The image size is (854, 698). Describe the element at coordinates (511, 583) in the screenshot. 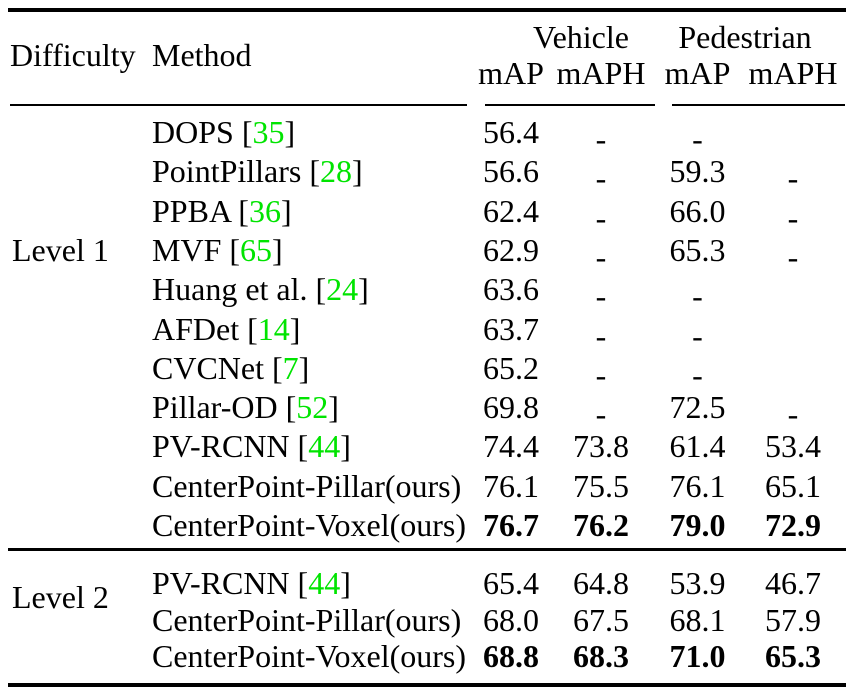

I see `vehicle-map-cell: 65.4` at that location.